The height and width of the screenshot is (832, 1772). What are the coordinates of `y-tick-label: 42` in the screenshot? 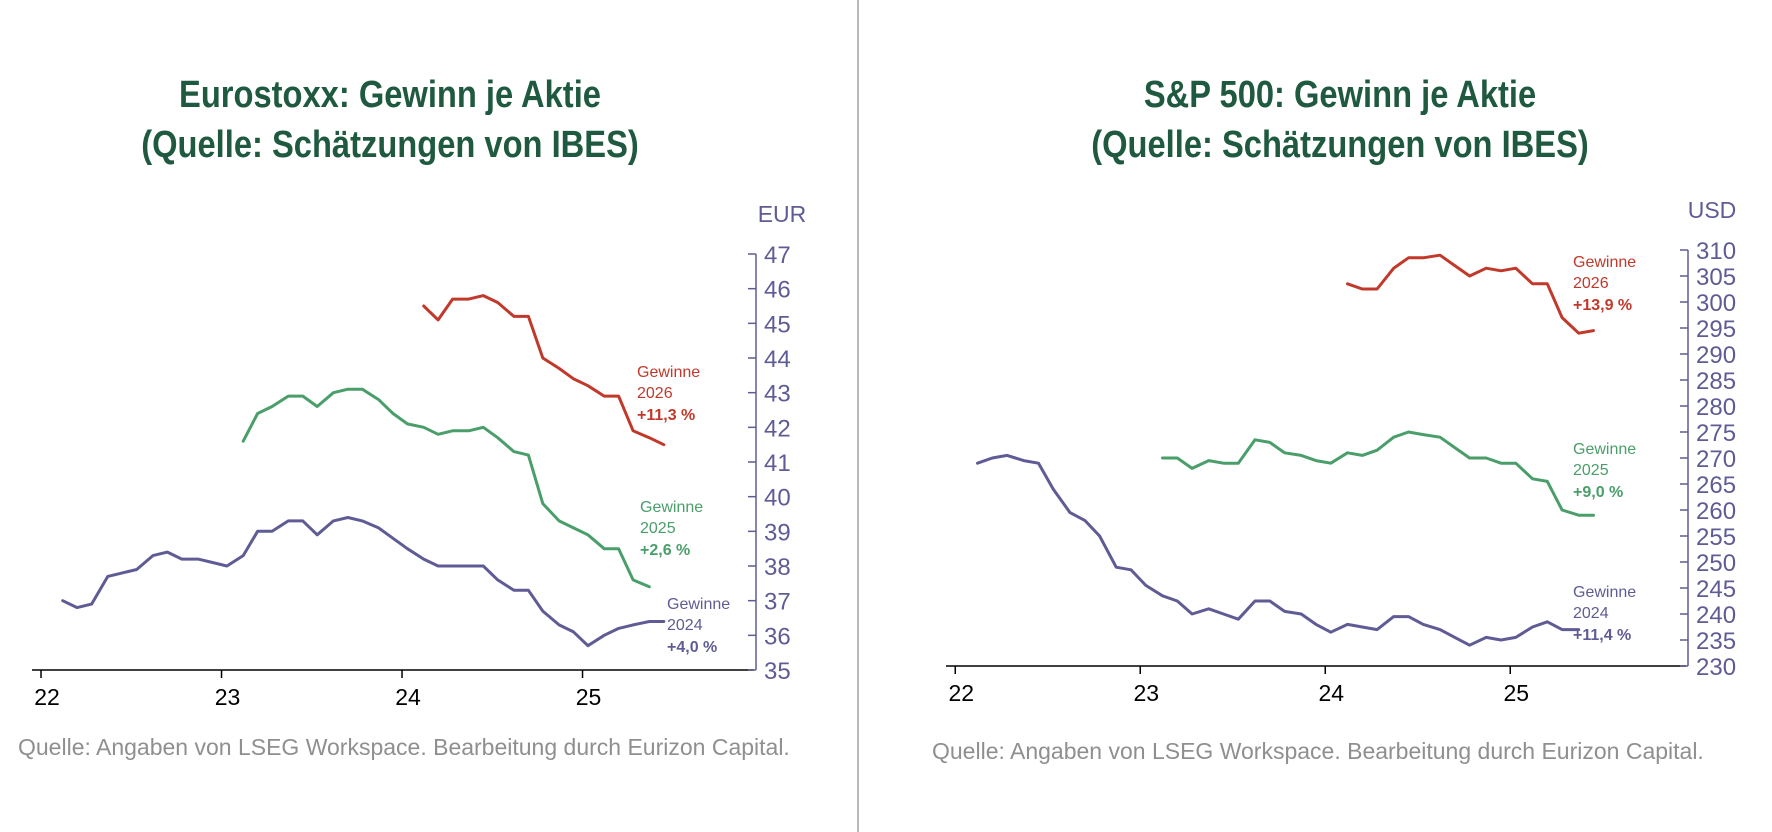 It's located at (777, 428).